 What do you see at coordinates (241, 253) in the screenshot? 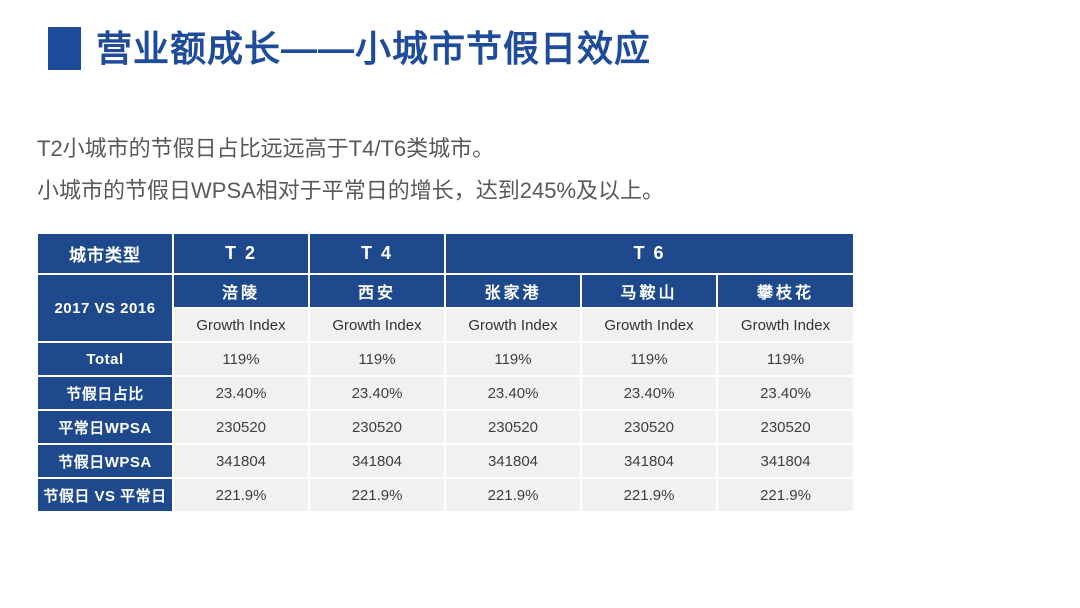
I see `tier-header-cell: T 2` at bounding box center [241, 253].